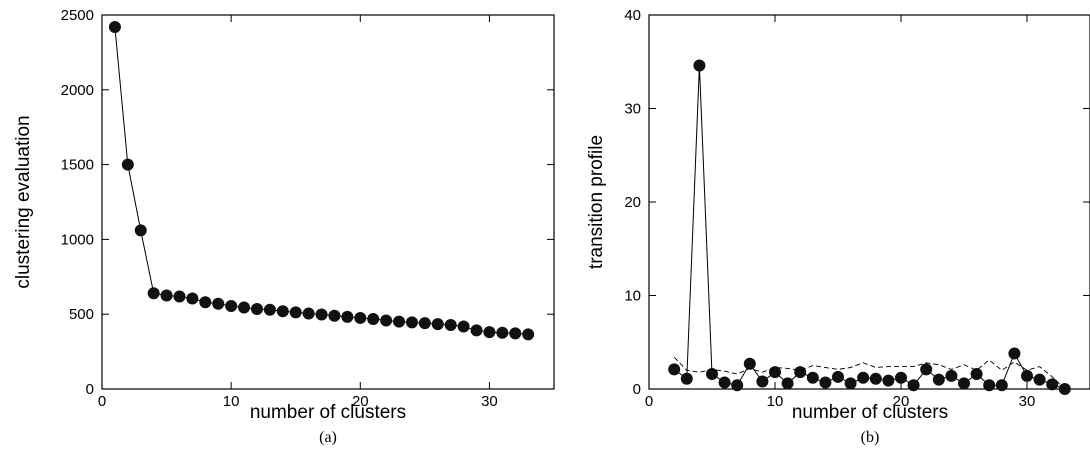 The width and height of the screenshot is (1090, 472). What do you see at coordinates (77, 15) in the screenshot?
I see `y-tick-label-a: 2500` at bounding box center [77, 15].